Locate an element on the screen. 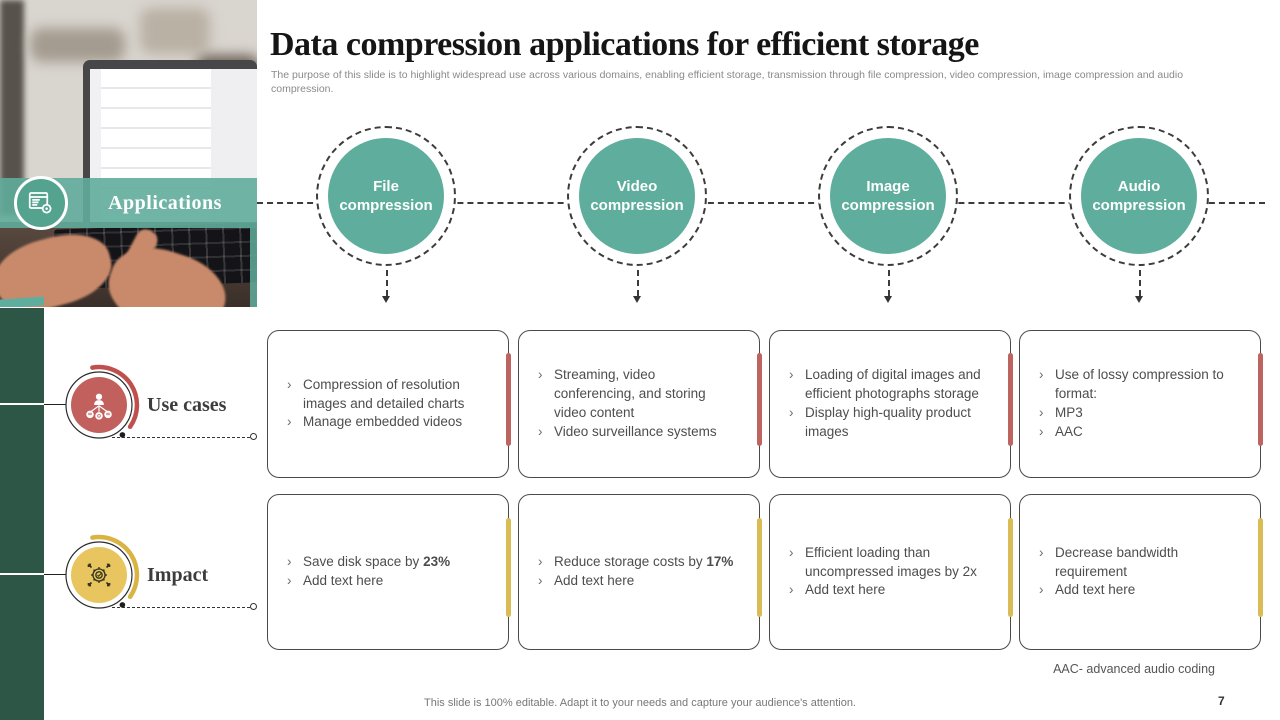 The width and height of the screenshot is (1280, 720). bullet-item: MP3 is located at coordinates (1137, 413).